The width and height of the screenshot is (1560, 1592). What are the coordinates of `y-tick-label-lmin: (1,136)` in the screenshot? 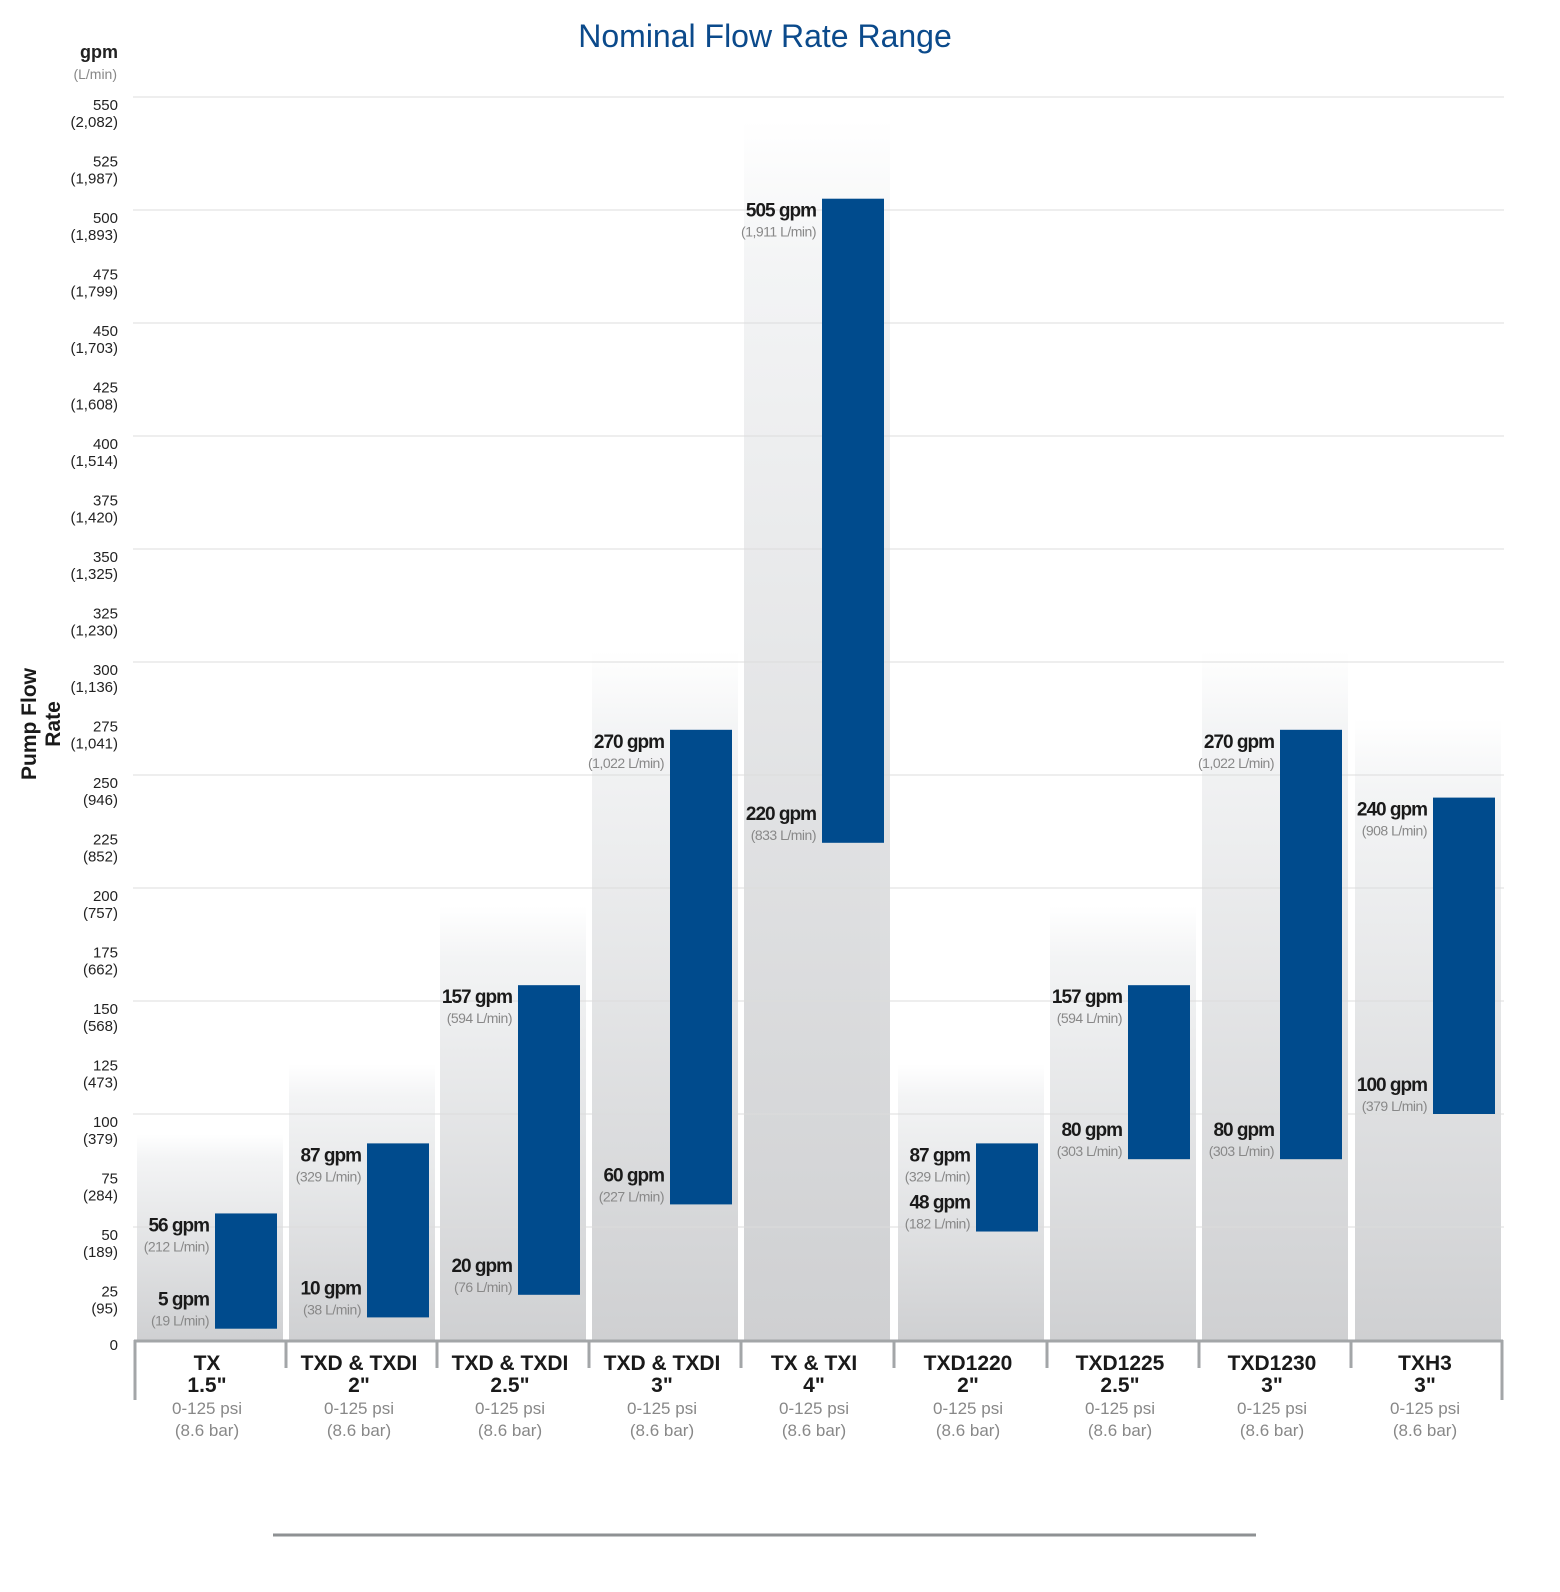 It's located at (94, 687).